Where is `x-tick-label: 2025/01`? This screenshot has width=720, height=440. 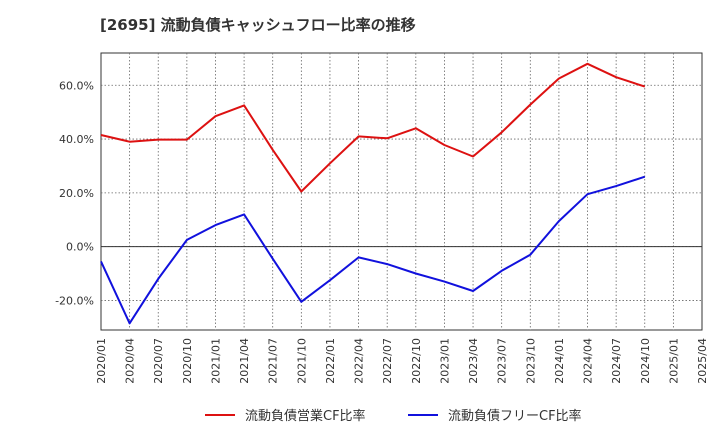
x-tick-label: 2025/01 is located at coordinates (673, 361).